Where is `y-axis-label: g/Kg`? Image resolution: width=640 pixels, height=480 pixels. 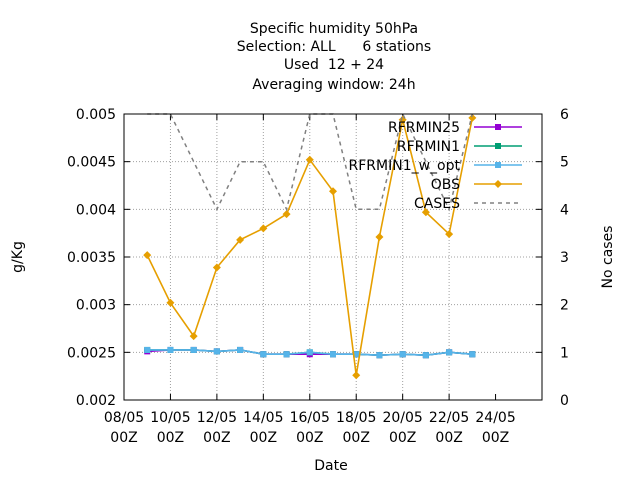 y-axis-label: g/Kg is located at coordinates (18, 257).